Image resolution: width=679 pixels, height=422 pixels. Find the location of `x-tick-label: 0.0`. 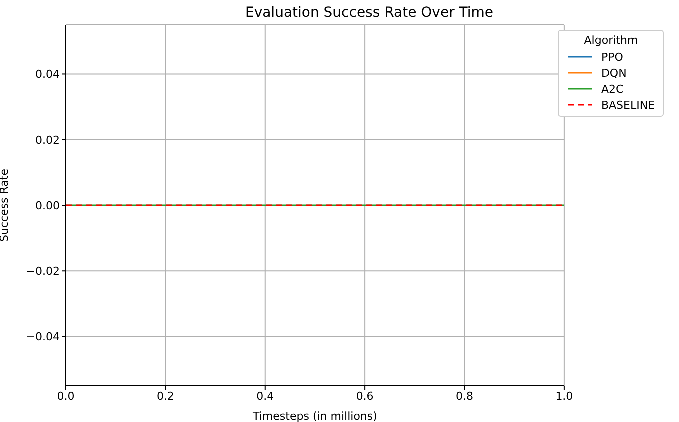

x-tick-label: 0.0 is located at coordinates (66, 396).